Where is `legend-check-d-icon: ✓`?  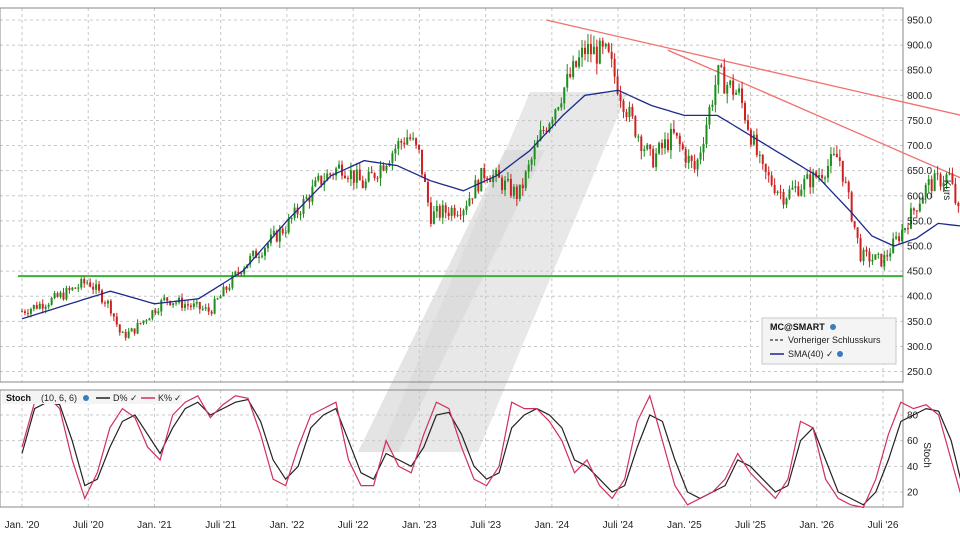 legend-check-d-icon: ✓ is located at coordinates (134, 398).